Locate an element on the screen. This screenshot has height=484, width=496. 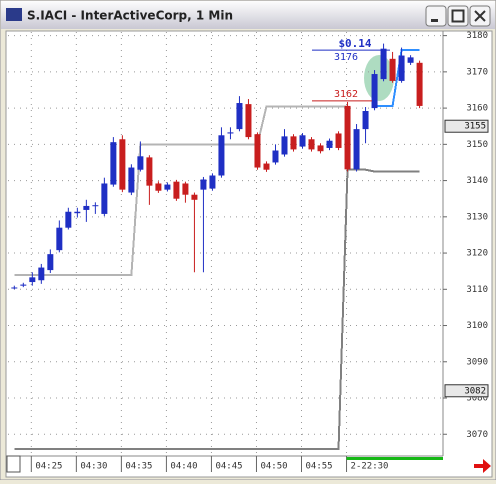
x-tick-label: 2-22:30 is located at coordinates (370, 467).